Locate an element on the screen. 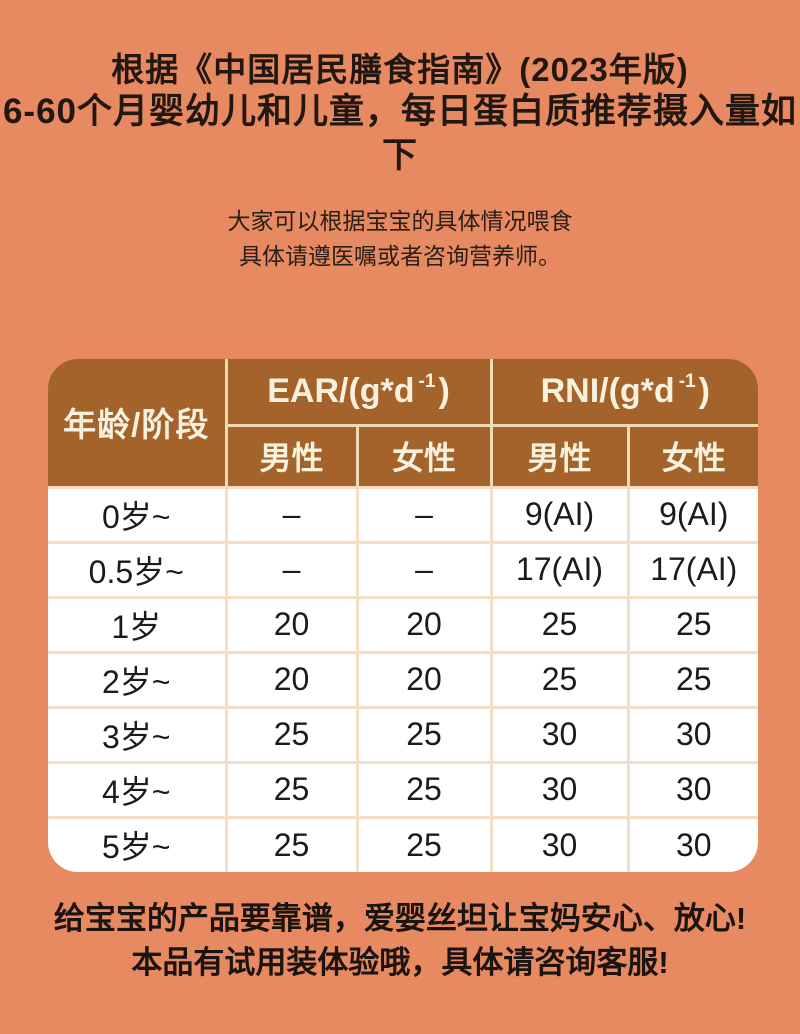 The height and width of the screenshot is (1034, 800). subheader-rni-female: 女性 is located at coordinates (692, 455).